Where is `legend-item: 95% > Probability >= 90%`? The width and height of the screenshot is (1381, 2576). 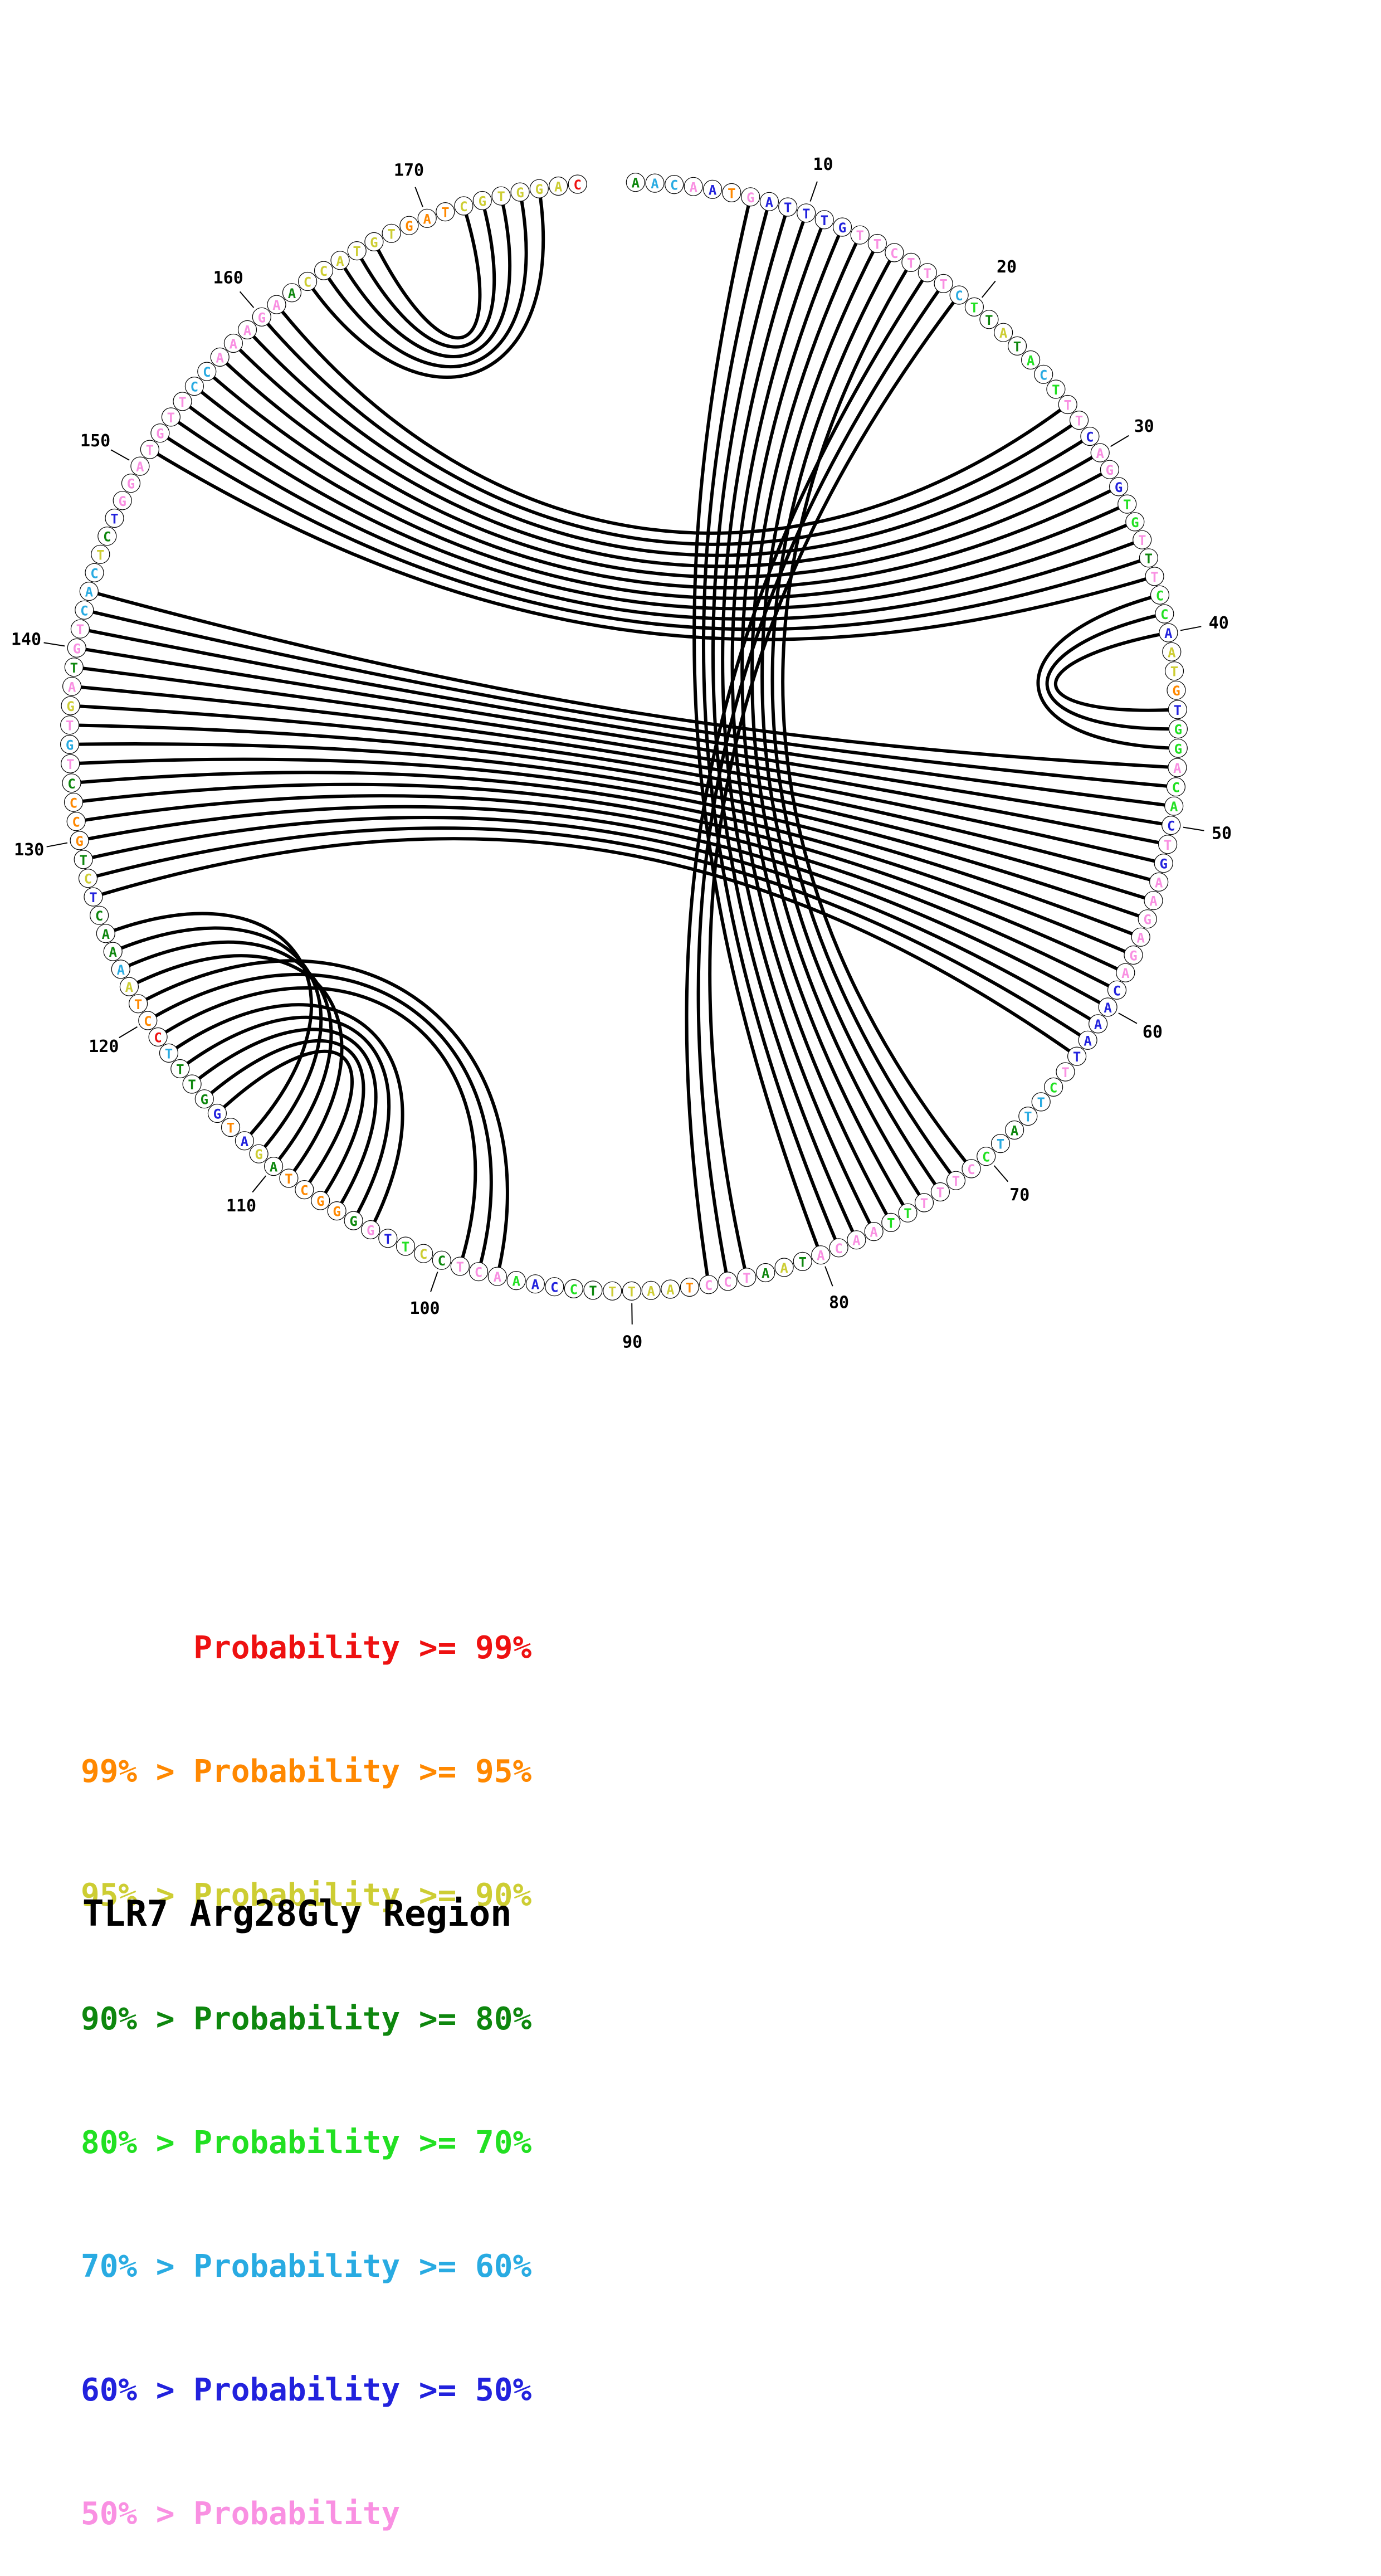 legend-item: 95% > Probability >= 90% is located at coordinates (306, 1895).